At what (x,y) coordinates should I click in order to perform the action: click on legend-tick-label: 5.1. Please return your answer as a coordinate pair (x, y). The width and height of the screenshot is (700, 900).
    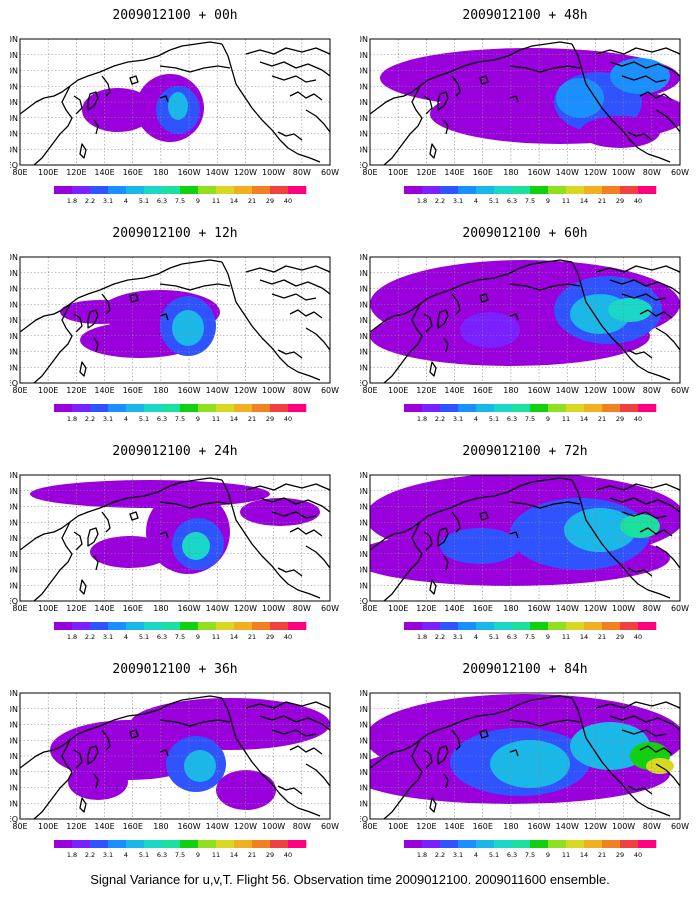
    Looking at the image, I should click on (494, 855).